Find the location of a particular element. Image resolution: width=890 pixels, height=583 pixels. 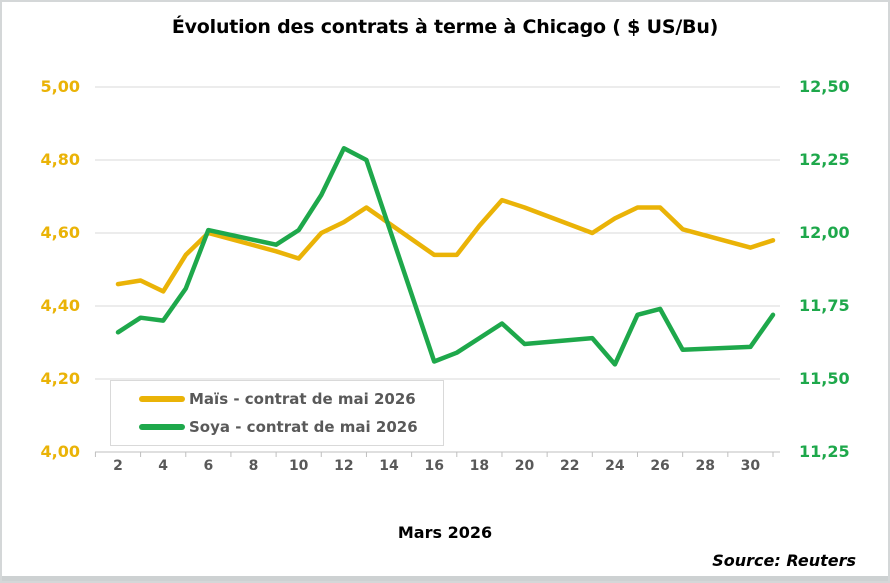

right-axis-tick-label: 11,75 is located at coordinates (824, 305).